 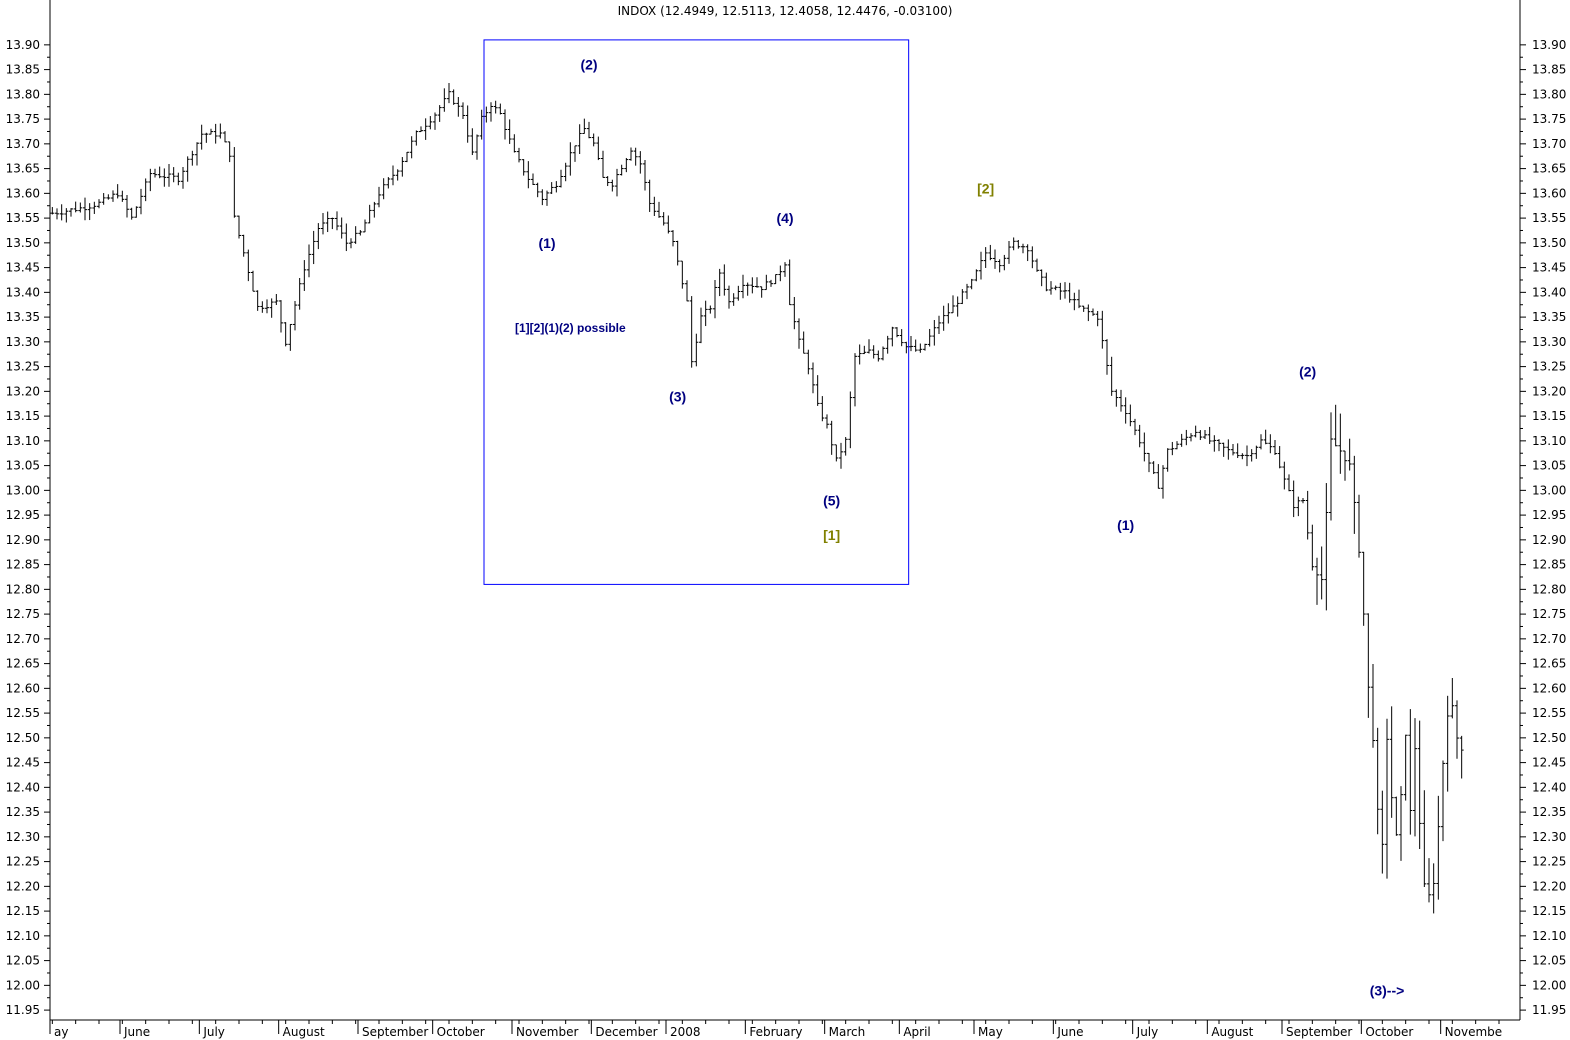 What do you see at coordinates (1549, 886) in the screenshot?
I see `y-tick-label-right: 12.20` at bounding box center [1549, 886].